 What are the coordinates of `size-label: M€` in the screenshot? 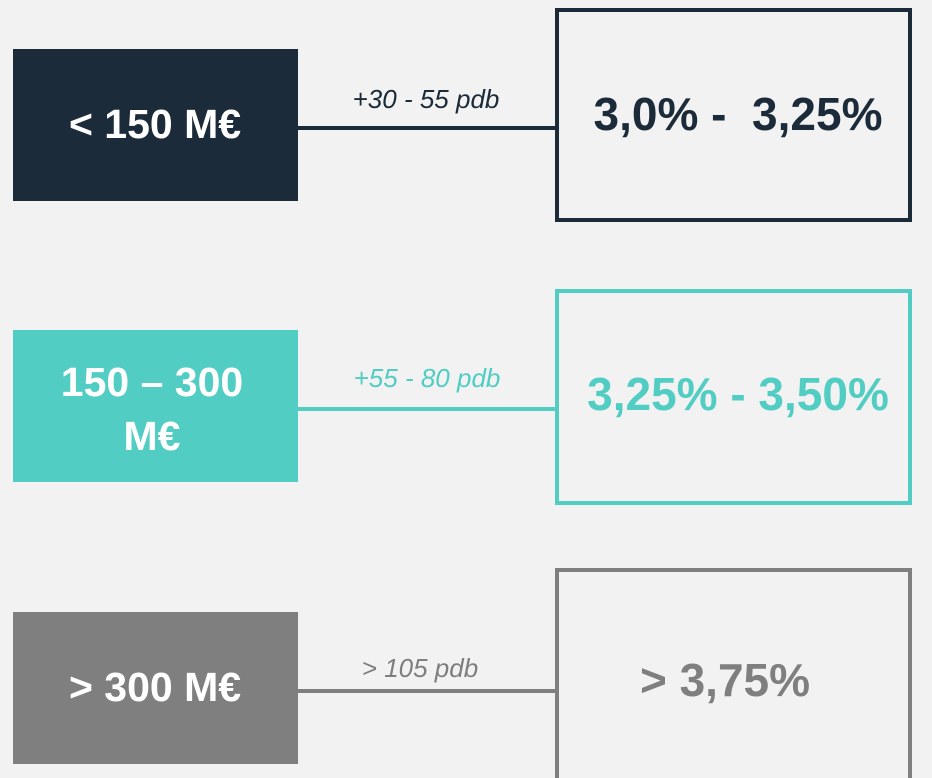 It's located at (152, 436).